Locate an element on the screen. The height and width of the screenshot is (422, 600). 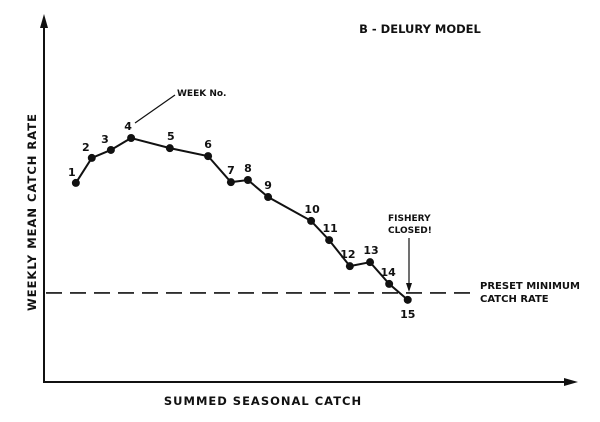
week-label-leader is located at coordinates (155, 109).